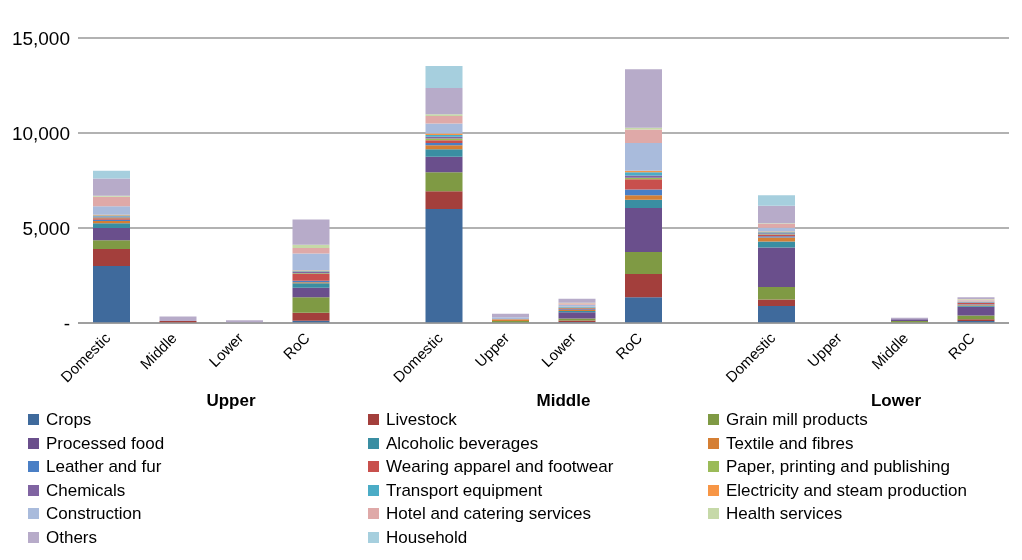 This screenshot has height=560, width=1022. What do you see at coordinates (69, 420) in the screenshot?
I see `legend-label: Crops` at bounding box center [69, 420].